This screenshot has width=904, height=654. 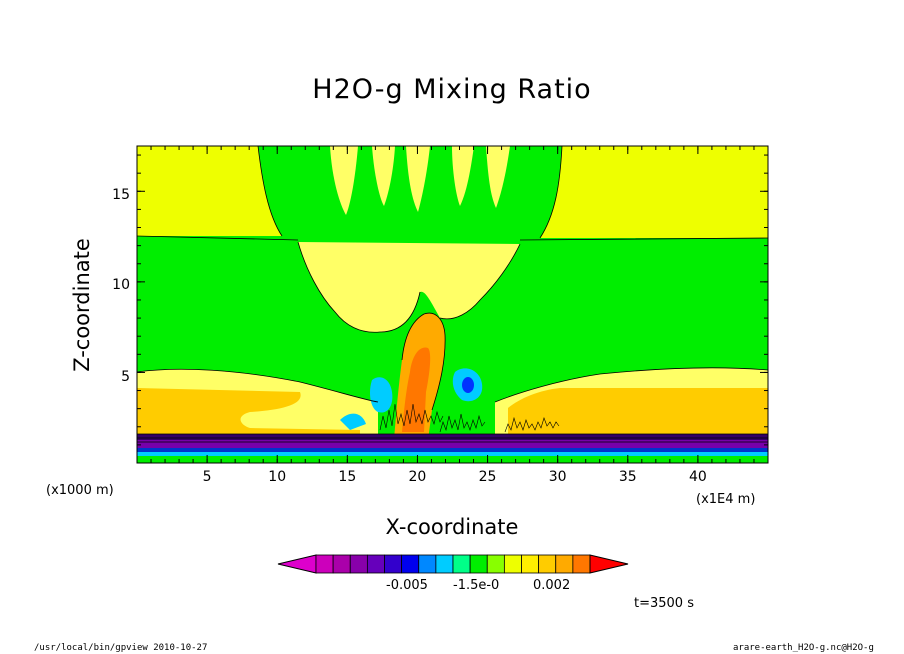 I want to click on y-tick-label: 5, so click(x=125, y=377).